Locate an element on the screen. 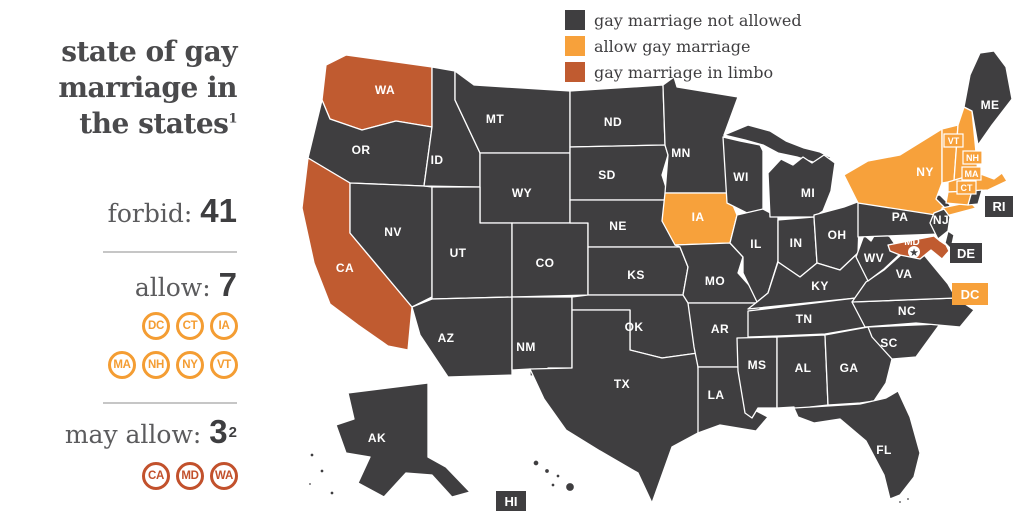 This screenshot has width=1024, height=519. legend-label-allow: allow gay marriage is located at coordinates (672, 46).